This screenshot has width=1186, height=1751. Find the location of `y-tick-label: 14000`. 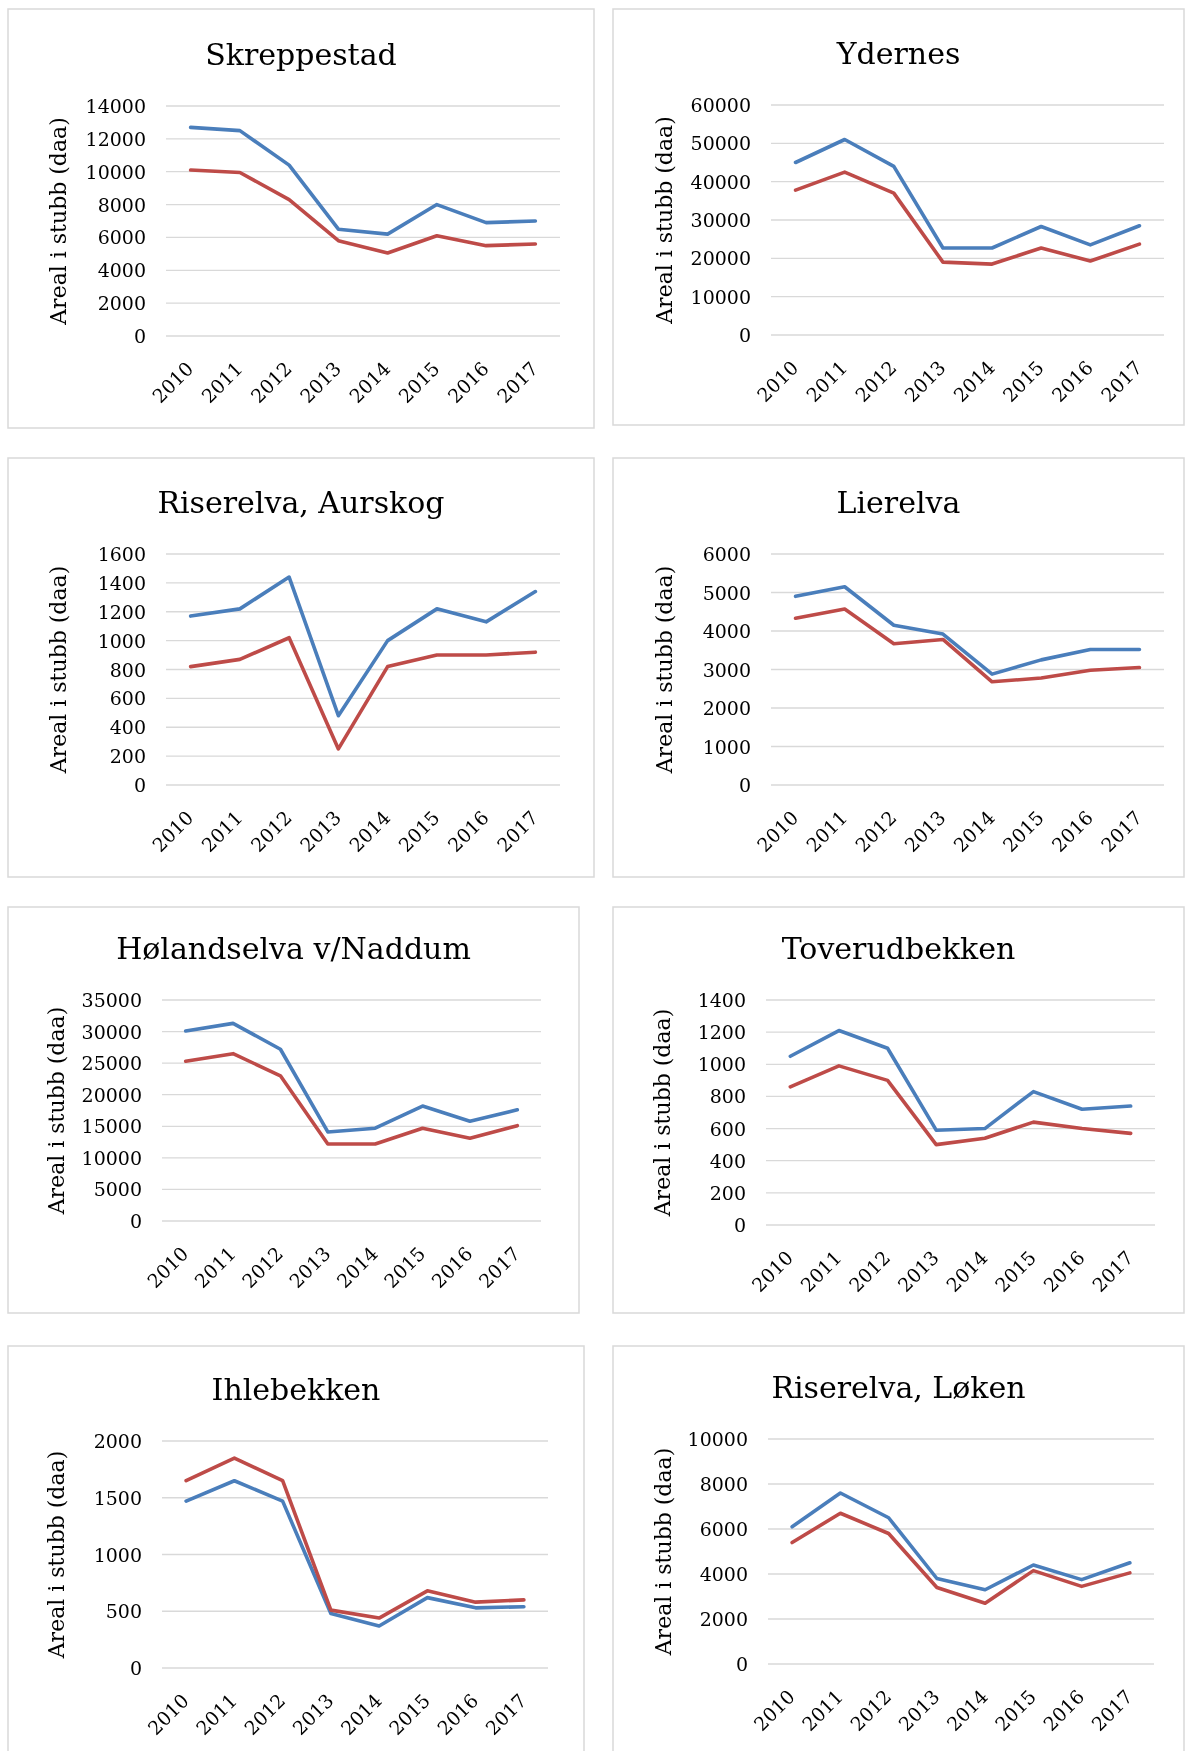

y-tick-label: 14000 is located at coordinates (115, 106).